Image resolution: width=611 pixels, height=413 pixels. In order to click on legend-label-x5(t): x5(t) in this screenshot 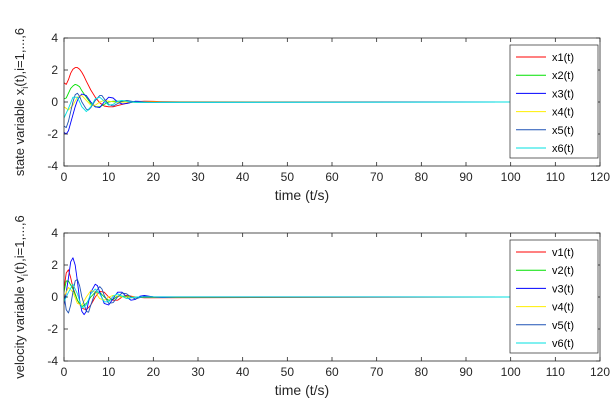, I will do `click(563, 131)`.